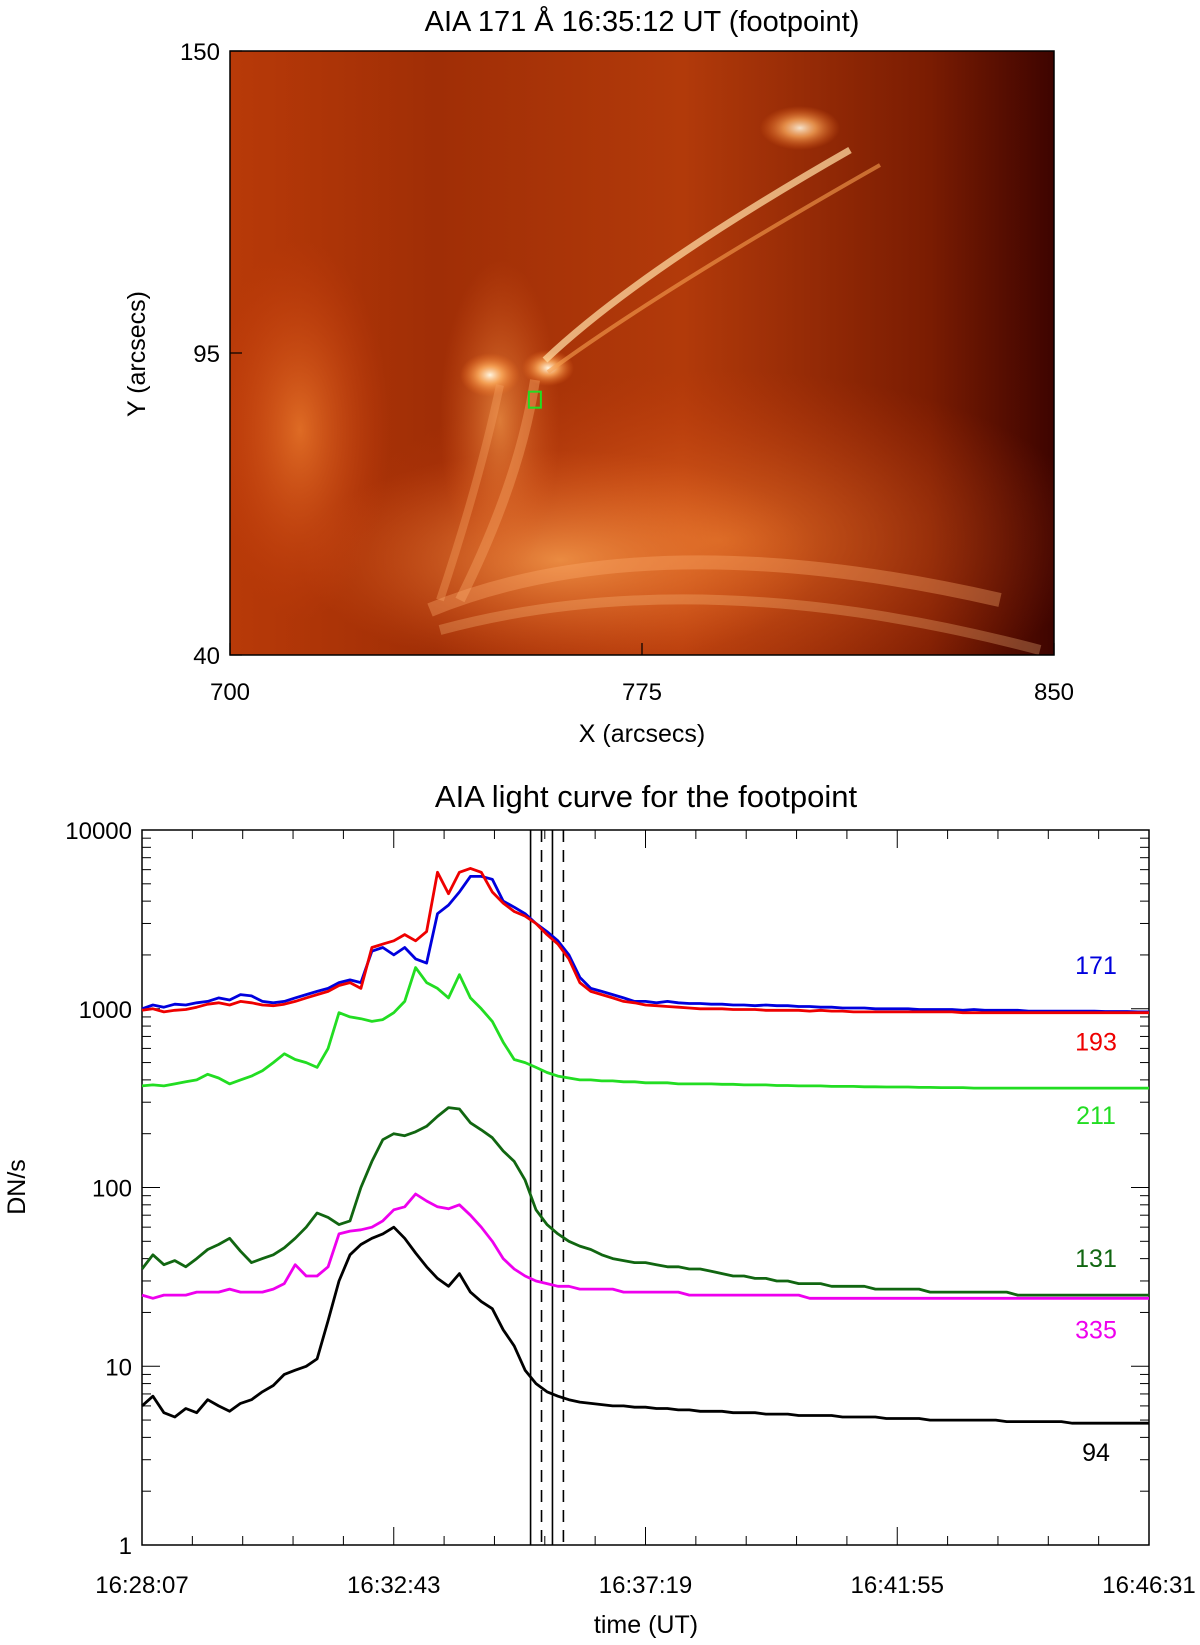 This screenshot has width=1200, height=1645. I want to click on image-ytick-label: 40, so click(206, 656).